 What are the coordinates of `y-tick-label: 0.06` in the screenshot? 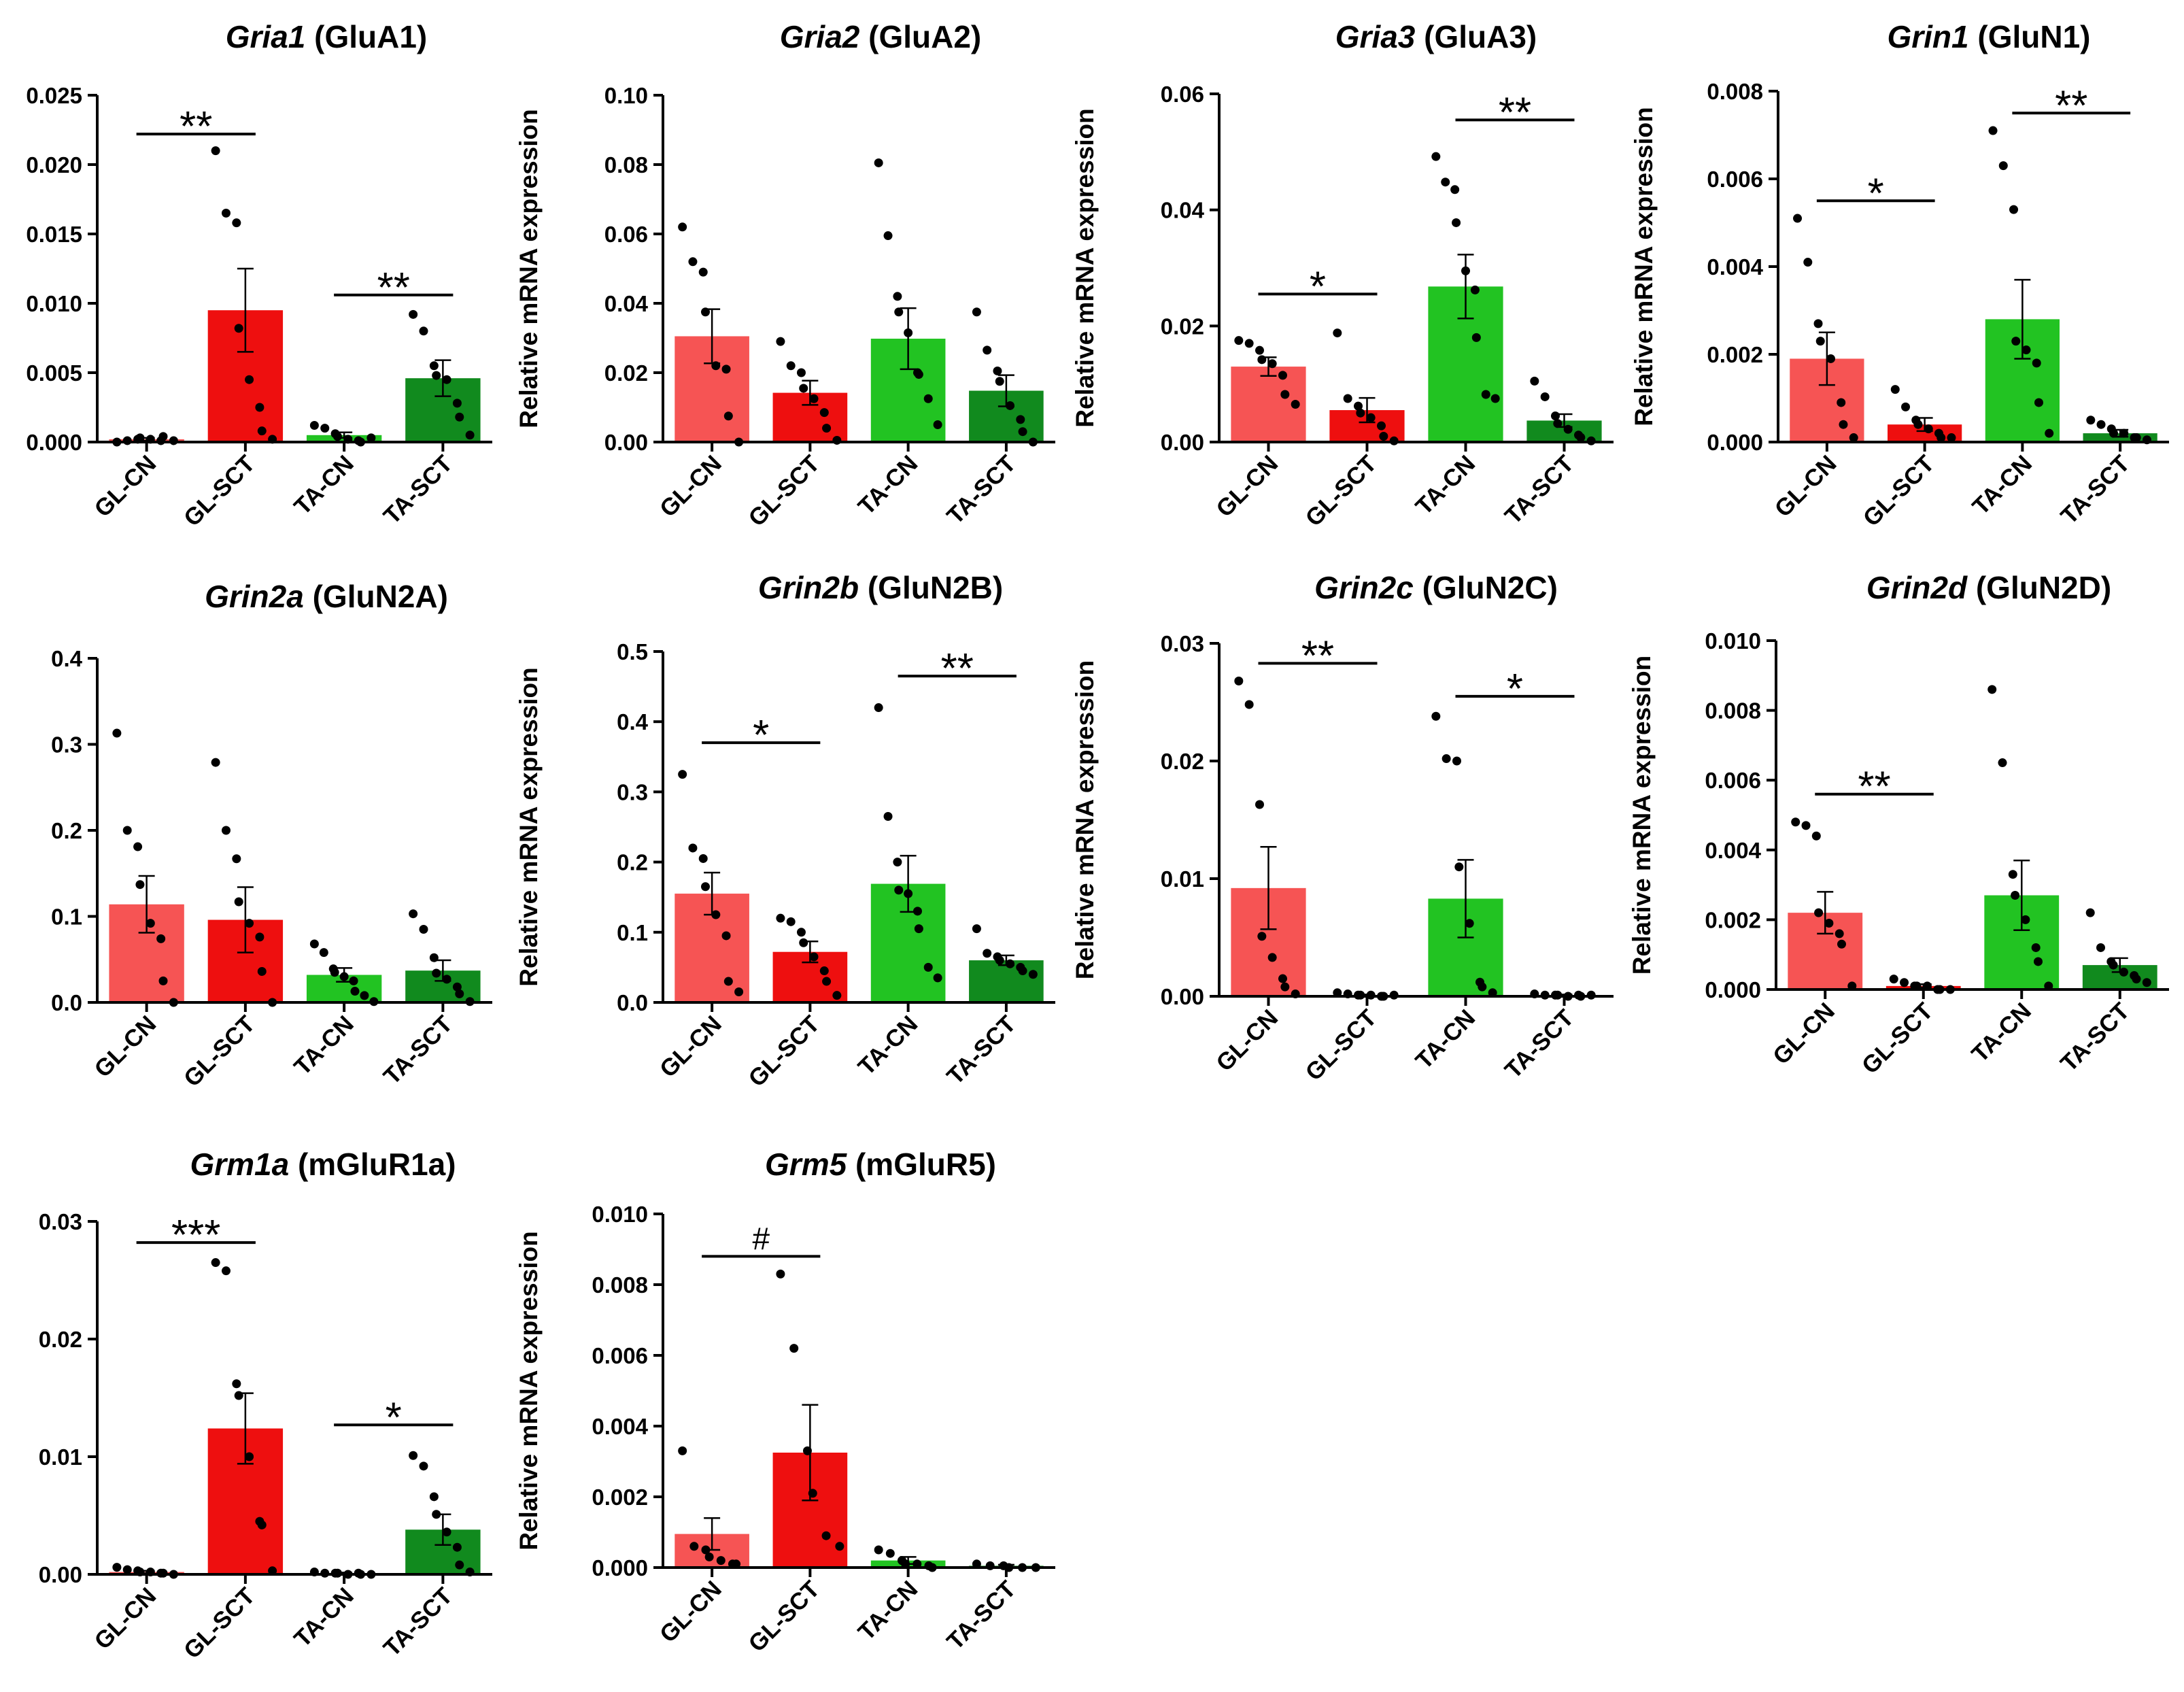 It's located at (626, 234).